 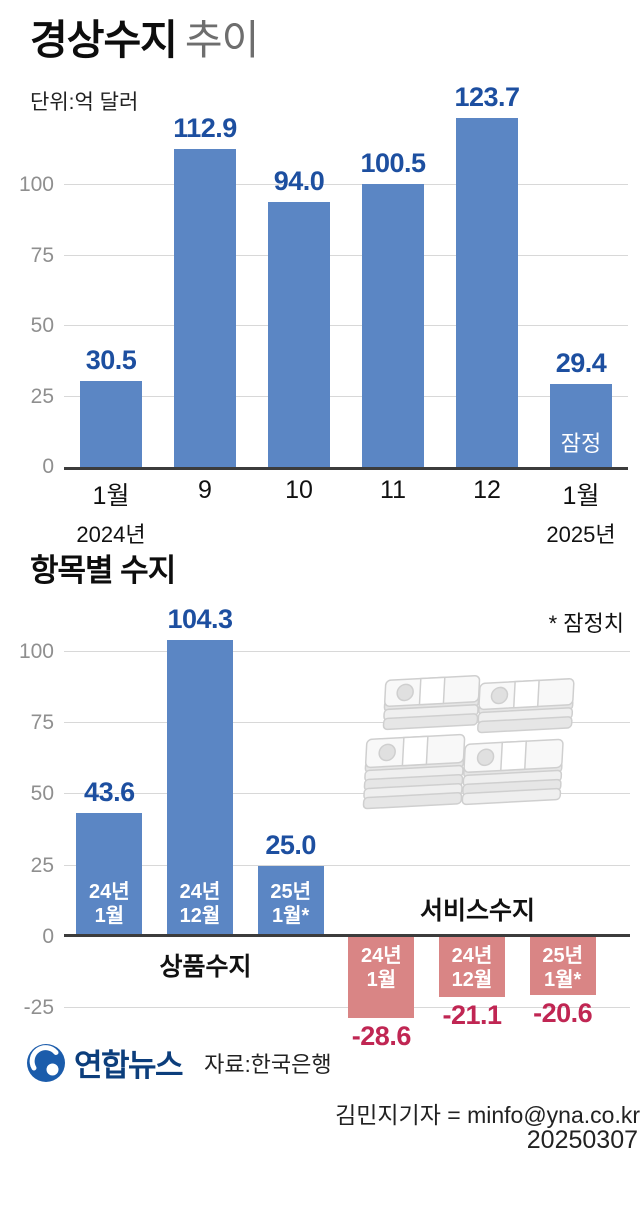 I want to click on group-label-services: 서비스수지, so click(x=477, y=910).